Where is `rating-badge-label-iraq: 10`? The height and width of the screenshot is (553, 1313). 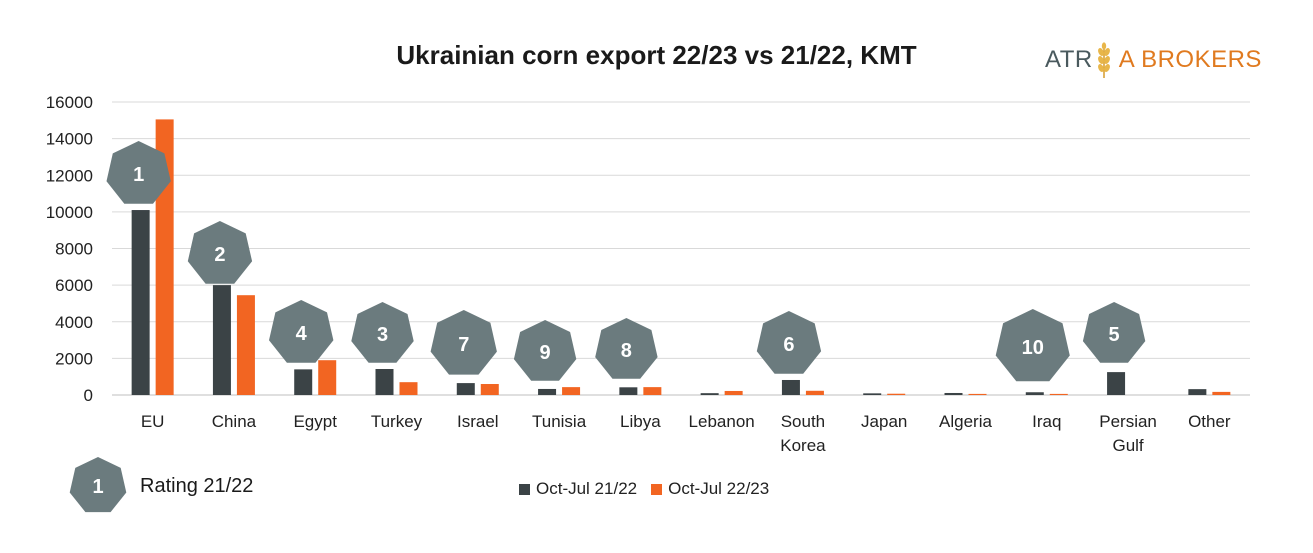 rating-badge-label-iraq: 10 is located at coordinates (1033, 348).